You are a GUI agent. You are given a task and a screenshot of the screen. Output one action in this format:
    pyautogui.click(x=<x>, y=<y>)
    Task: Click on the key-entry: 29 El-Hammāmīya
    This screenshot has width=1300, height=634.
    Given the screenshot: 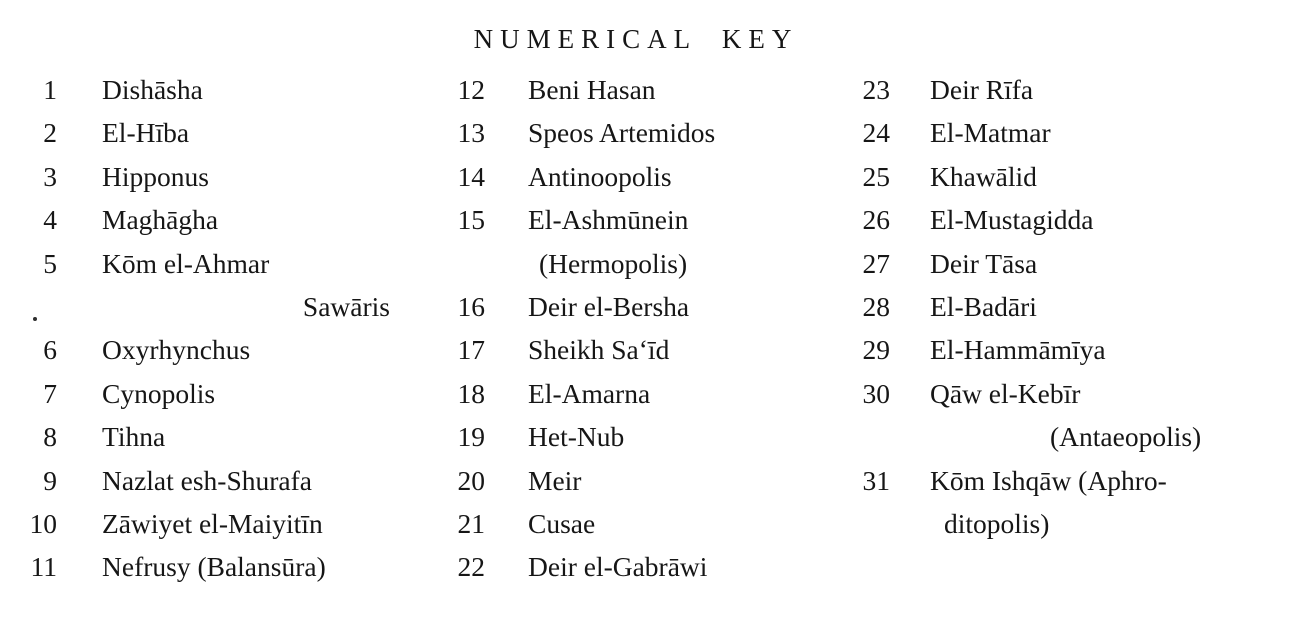 What is the action you would take?
    pyautogui.click(x=1053, y=349)
    